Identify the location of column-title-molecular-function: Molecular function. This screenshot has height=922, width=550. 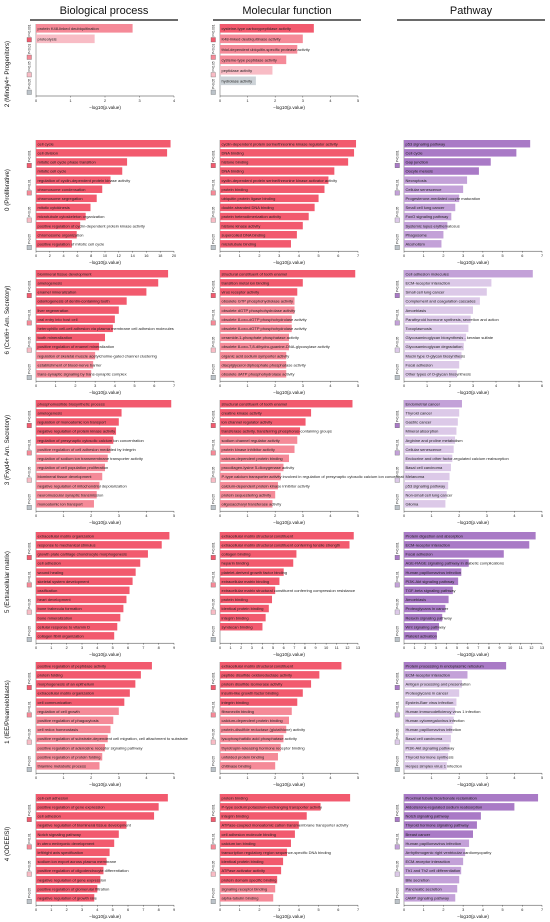
(286, 11).